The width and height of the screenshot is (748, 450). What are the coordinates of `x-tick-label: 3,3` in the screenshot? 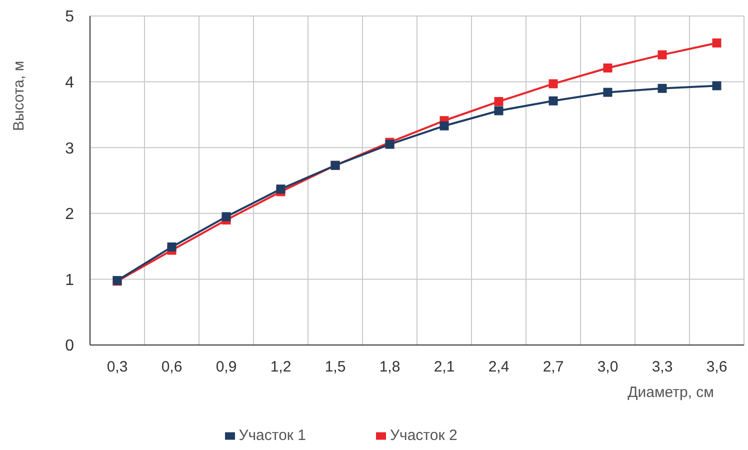 It's located at (662, 367).